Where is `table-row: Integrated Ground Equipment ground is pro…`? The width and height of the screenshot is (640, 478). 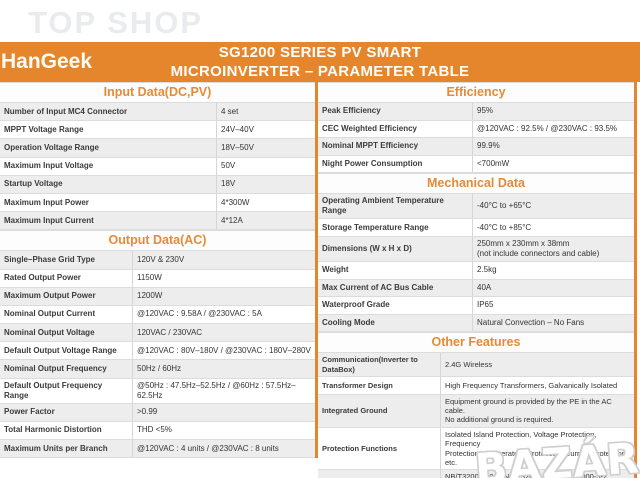
table-row: Integrated Ground Equipment ground is pro… is located at coordinates (476, 411).